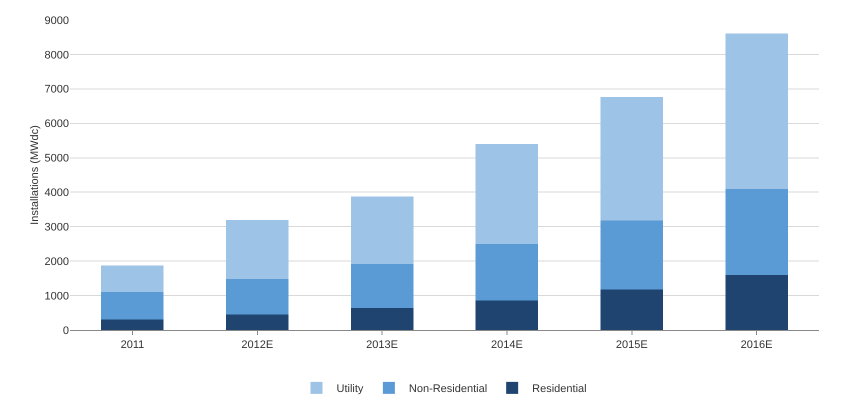  I want to click on legend-label: Non-Residential, so click(448, 389).